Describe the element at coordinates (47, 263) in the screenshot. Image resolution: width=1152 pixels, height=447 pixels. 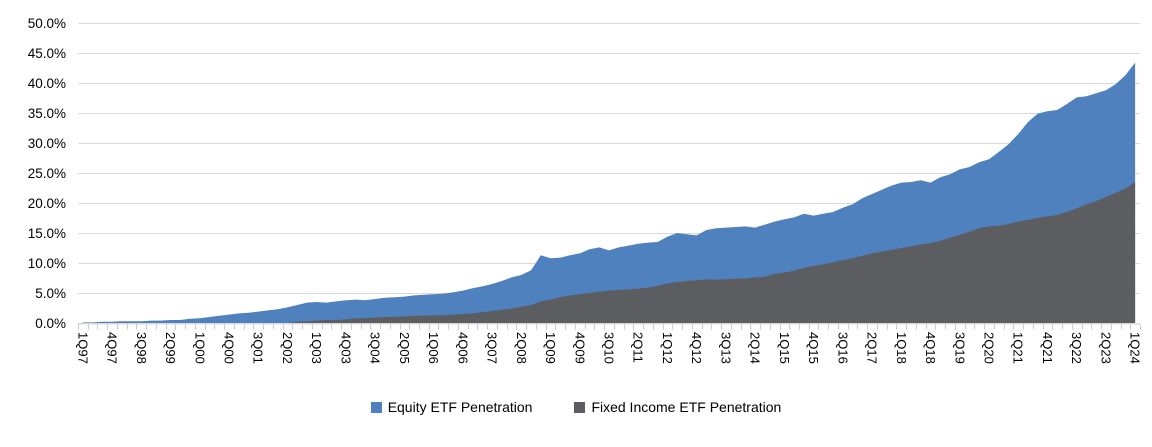
I see `svg-text: 10.0%` at that location.